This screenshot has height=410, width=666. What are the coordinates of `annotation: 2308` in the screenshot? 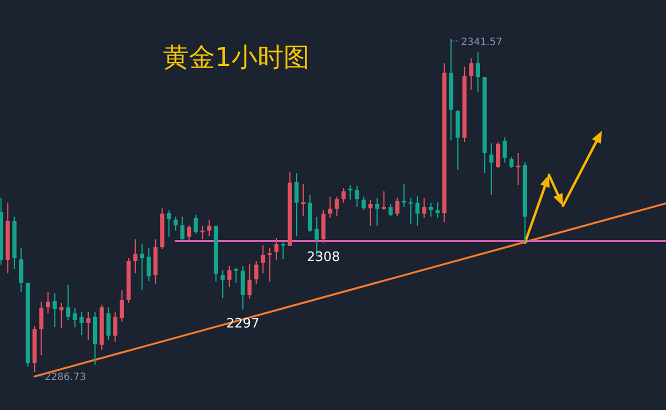 It's located at (323, 257).